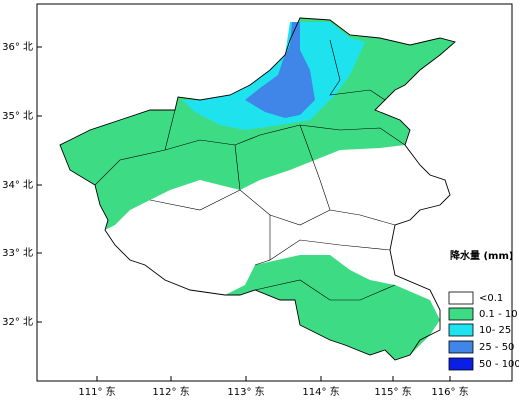 This screenshot has height=404, width=519. Describe the element at coordinates (17, 253) in the screenshot. I see `lat-label: 33° 北` at that location.